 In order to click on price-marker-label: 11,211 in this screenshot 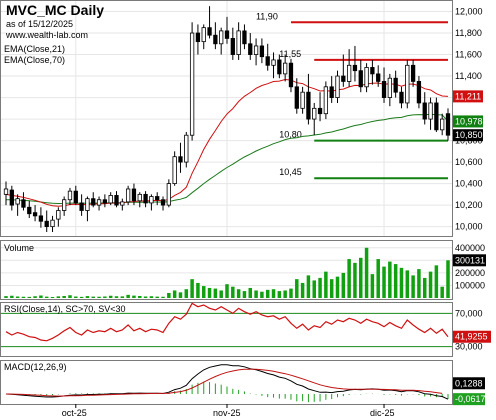, I will do `click(468, 96)`.